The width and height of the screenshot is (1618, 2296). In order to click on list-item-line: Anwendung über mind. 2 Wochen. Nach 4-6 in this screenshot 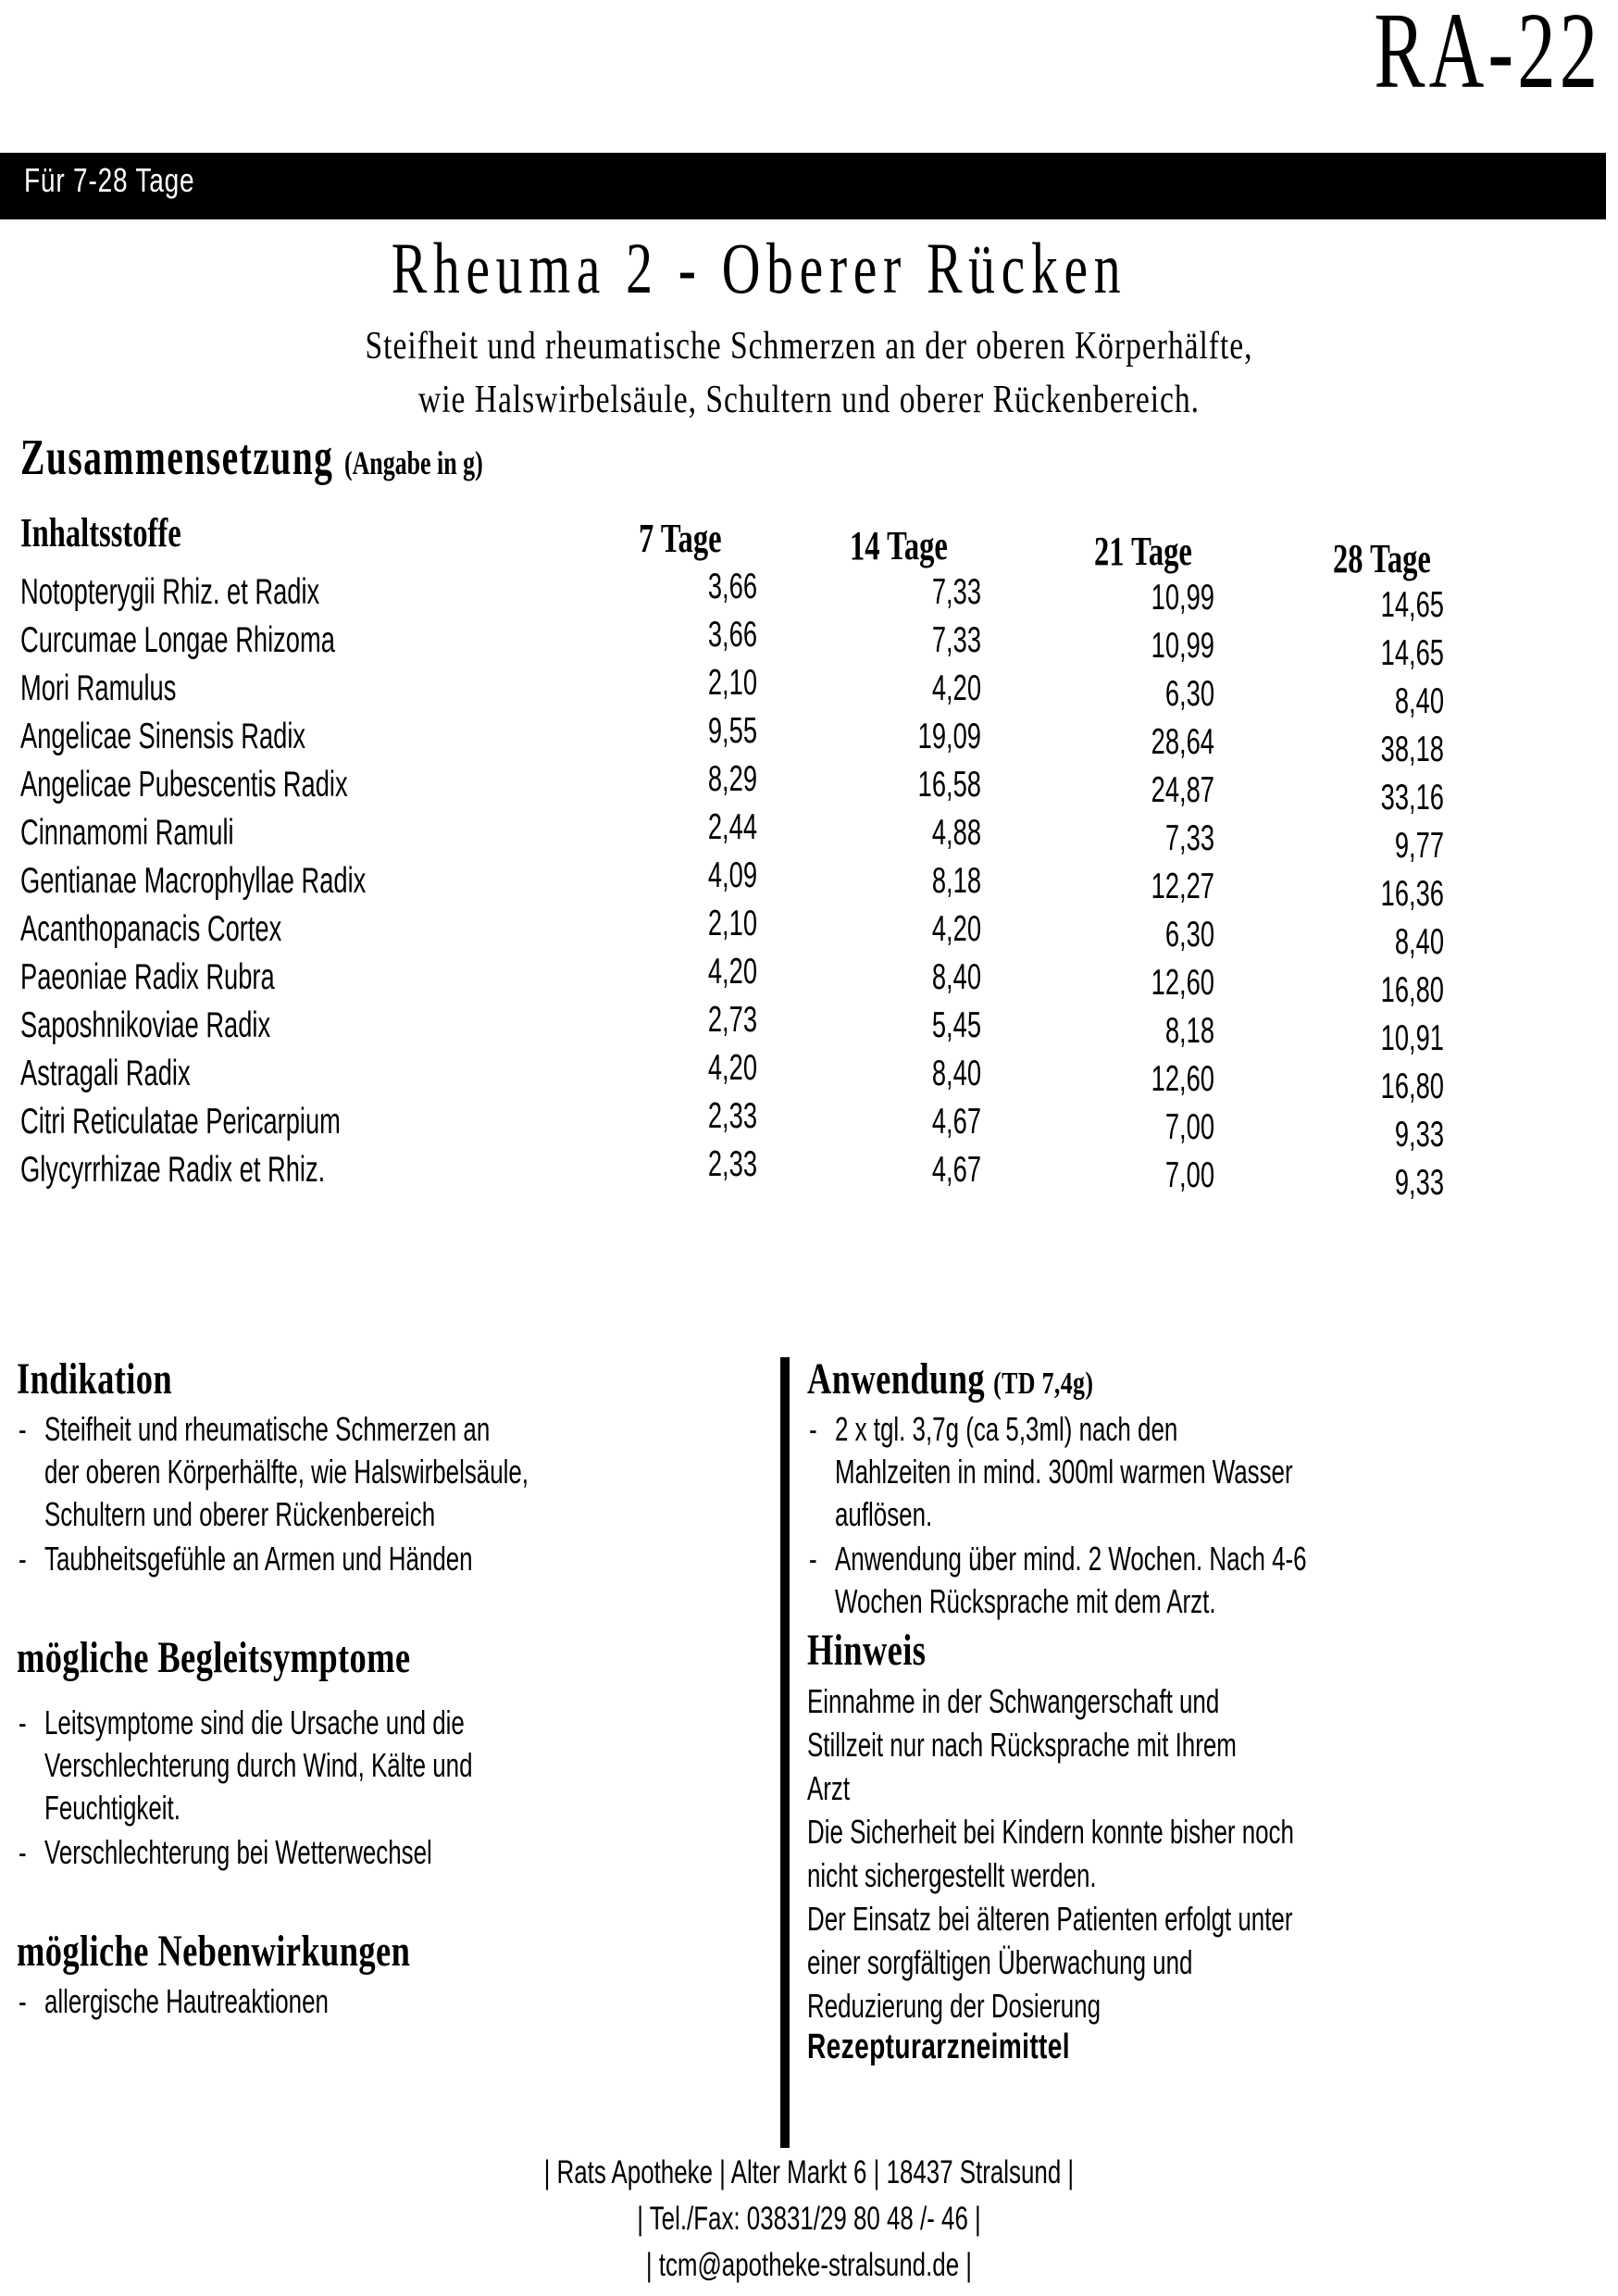, I will do `click(1071, 1559)`.